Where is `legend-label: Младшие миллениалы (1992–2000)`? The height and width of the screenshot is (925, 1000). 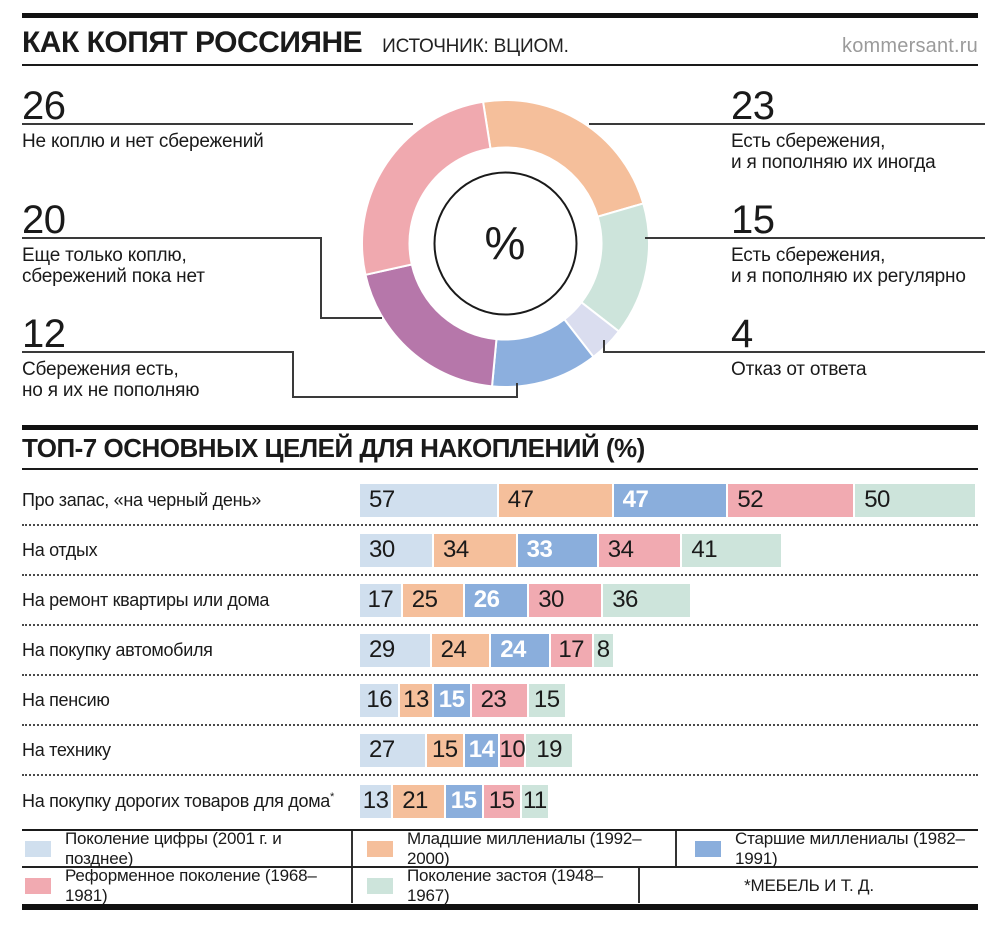 legend-label: Младшие миллениалы (1992–2000) is located at coordinates (524, 848).